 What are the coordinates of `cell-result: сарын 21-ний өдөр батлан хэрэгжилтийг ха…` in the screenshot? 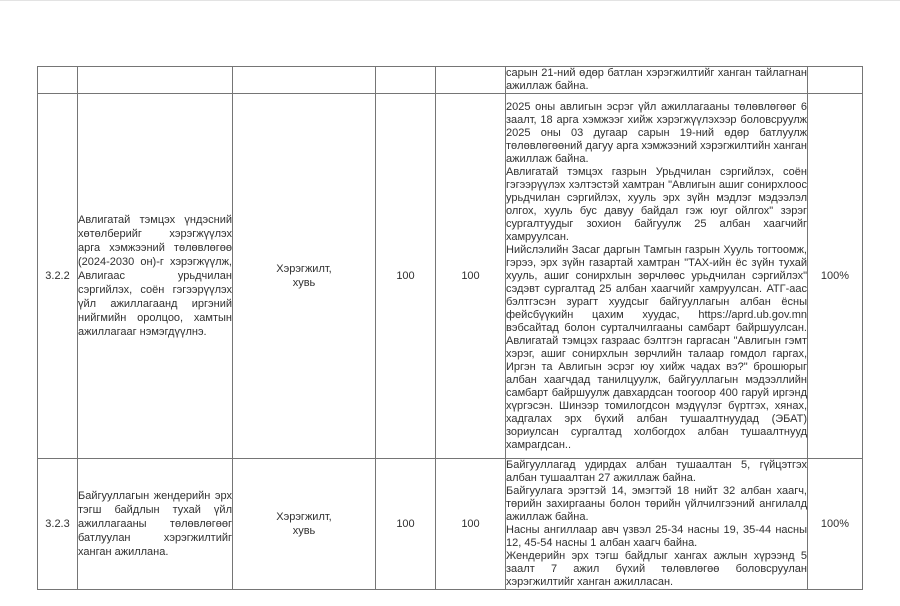 It's located at (656, 80).